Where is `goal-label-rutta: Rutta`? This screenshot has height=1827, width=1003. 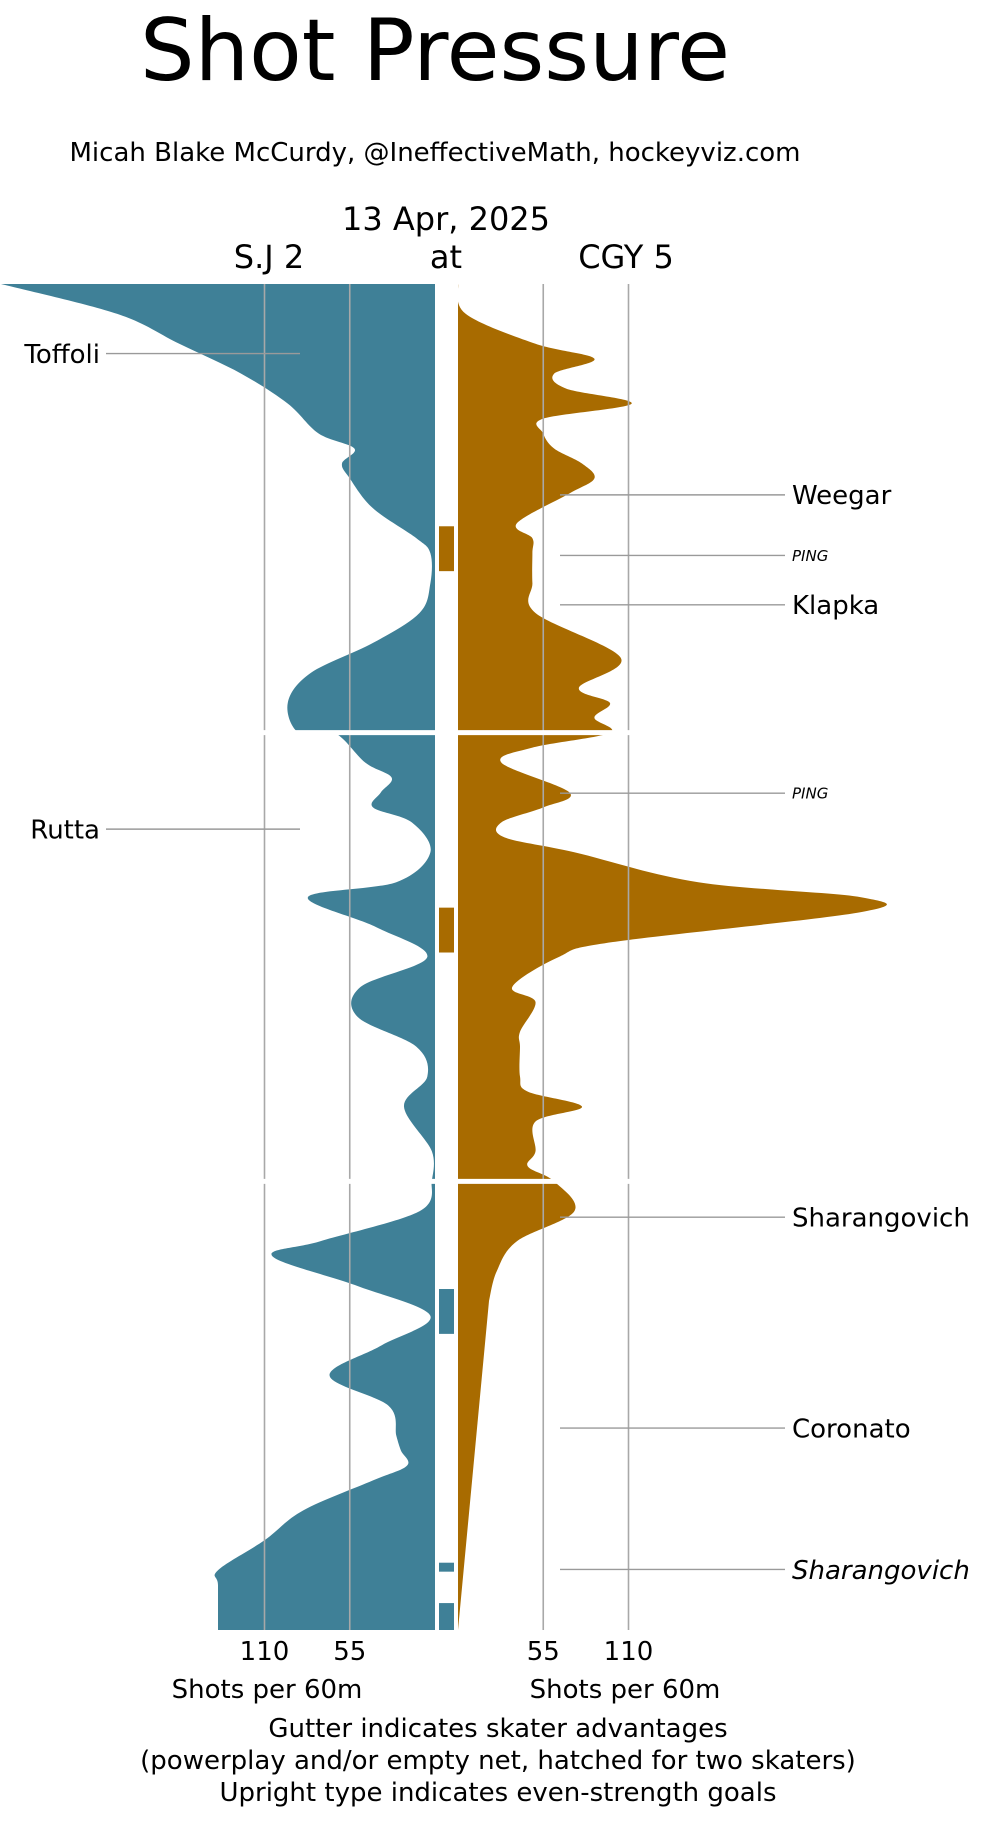 goal-label-rutta: Rutta is located at coordinates (65, 830).